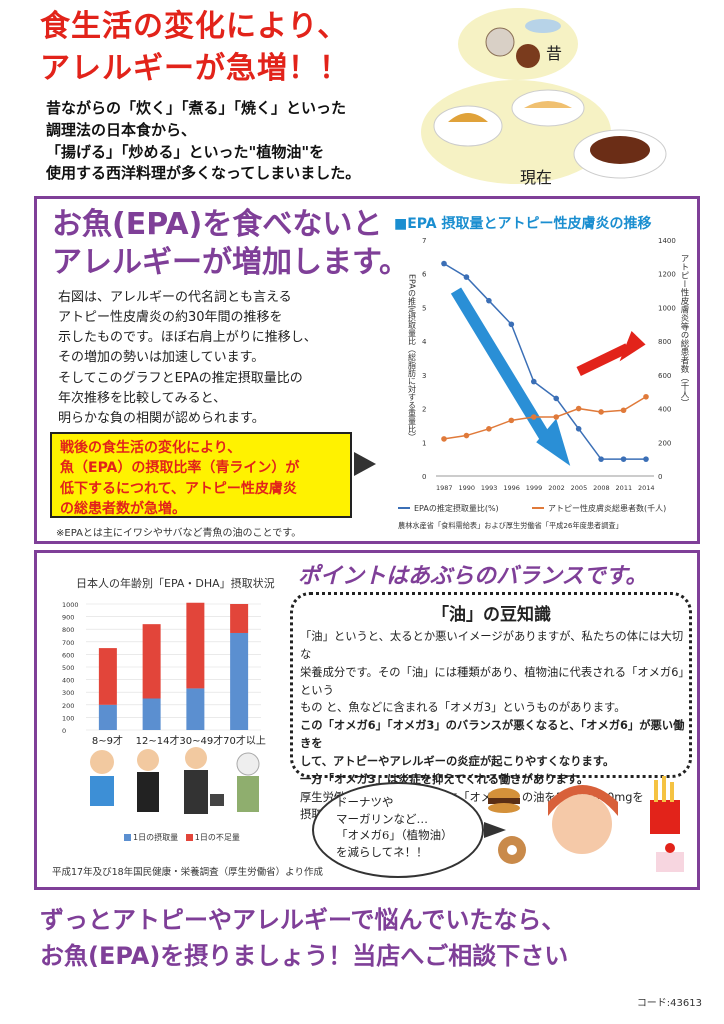  I want to click on chart1-legend-epa: EPAの推定摂取量比(%), so click(456, 508).